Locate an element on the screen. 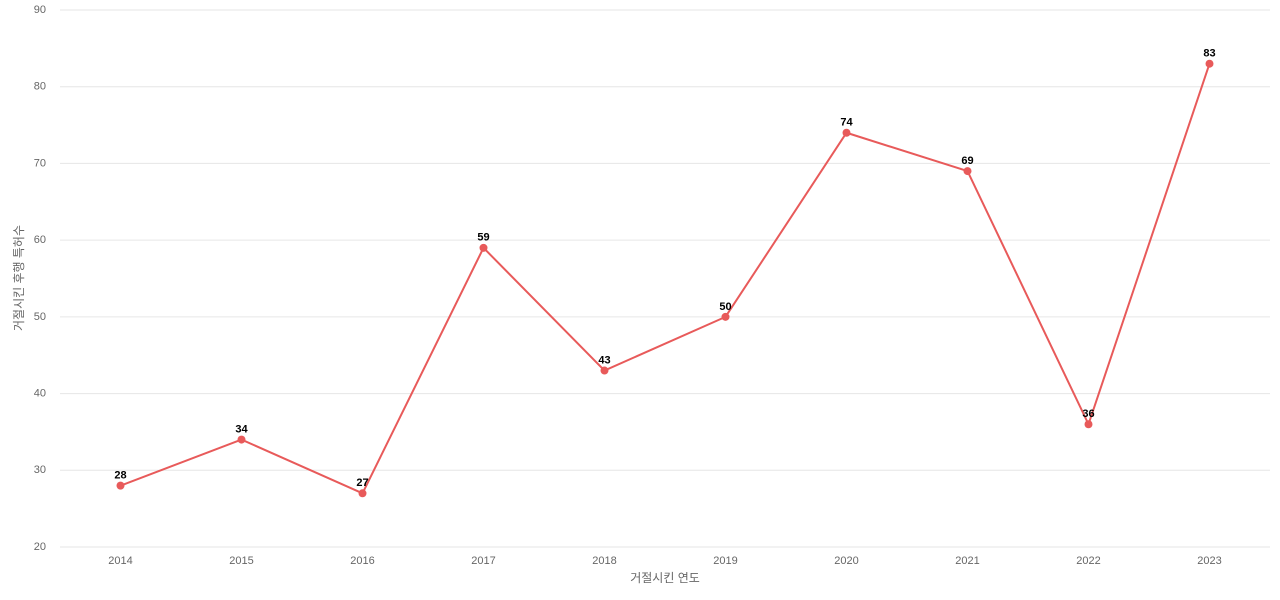  x-tick-label: 2016 is located at coordinates (362, 561).